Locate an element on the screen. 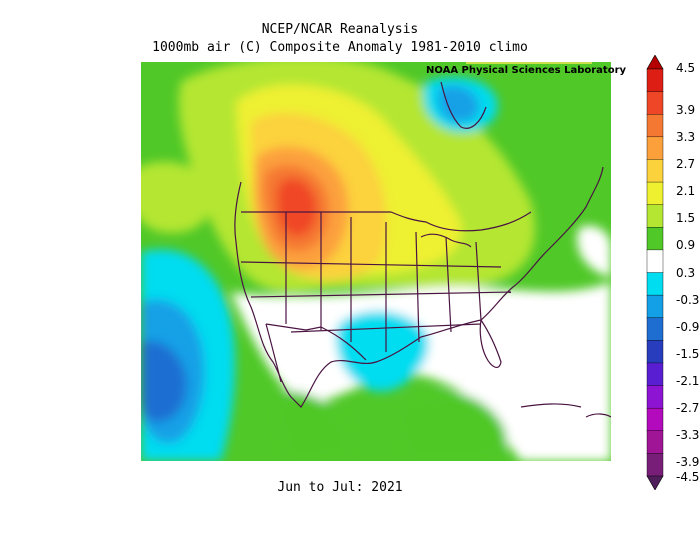  credit-label: NOAA Physical Sciences Laboratory is located at coordinates (526, 70).